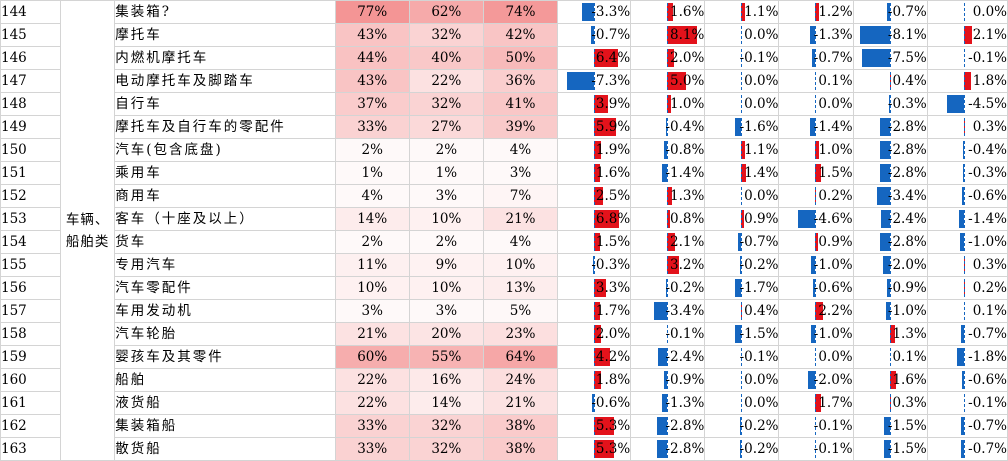 This screenshot has height=461, width=1008. Describe the element at coordinates (816, 311) in the screenshot. I see `change-cell: 2.2%` at that location.